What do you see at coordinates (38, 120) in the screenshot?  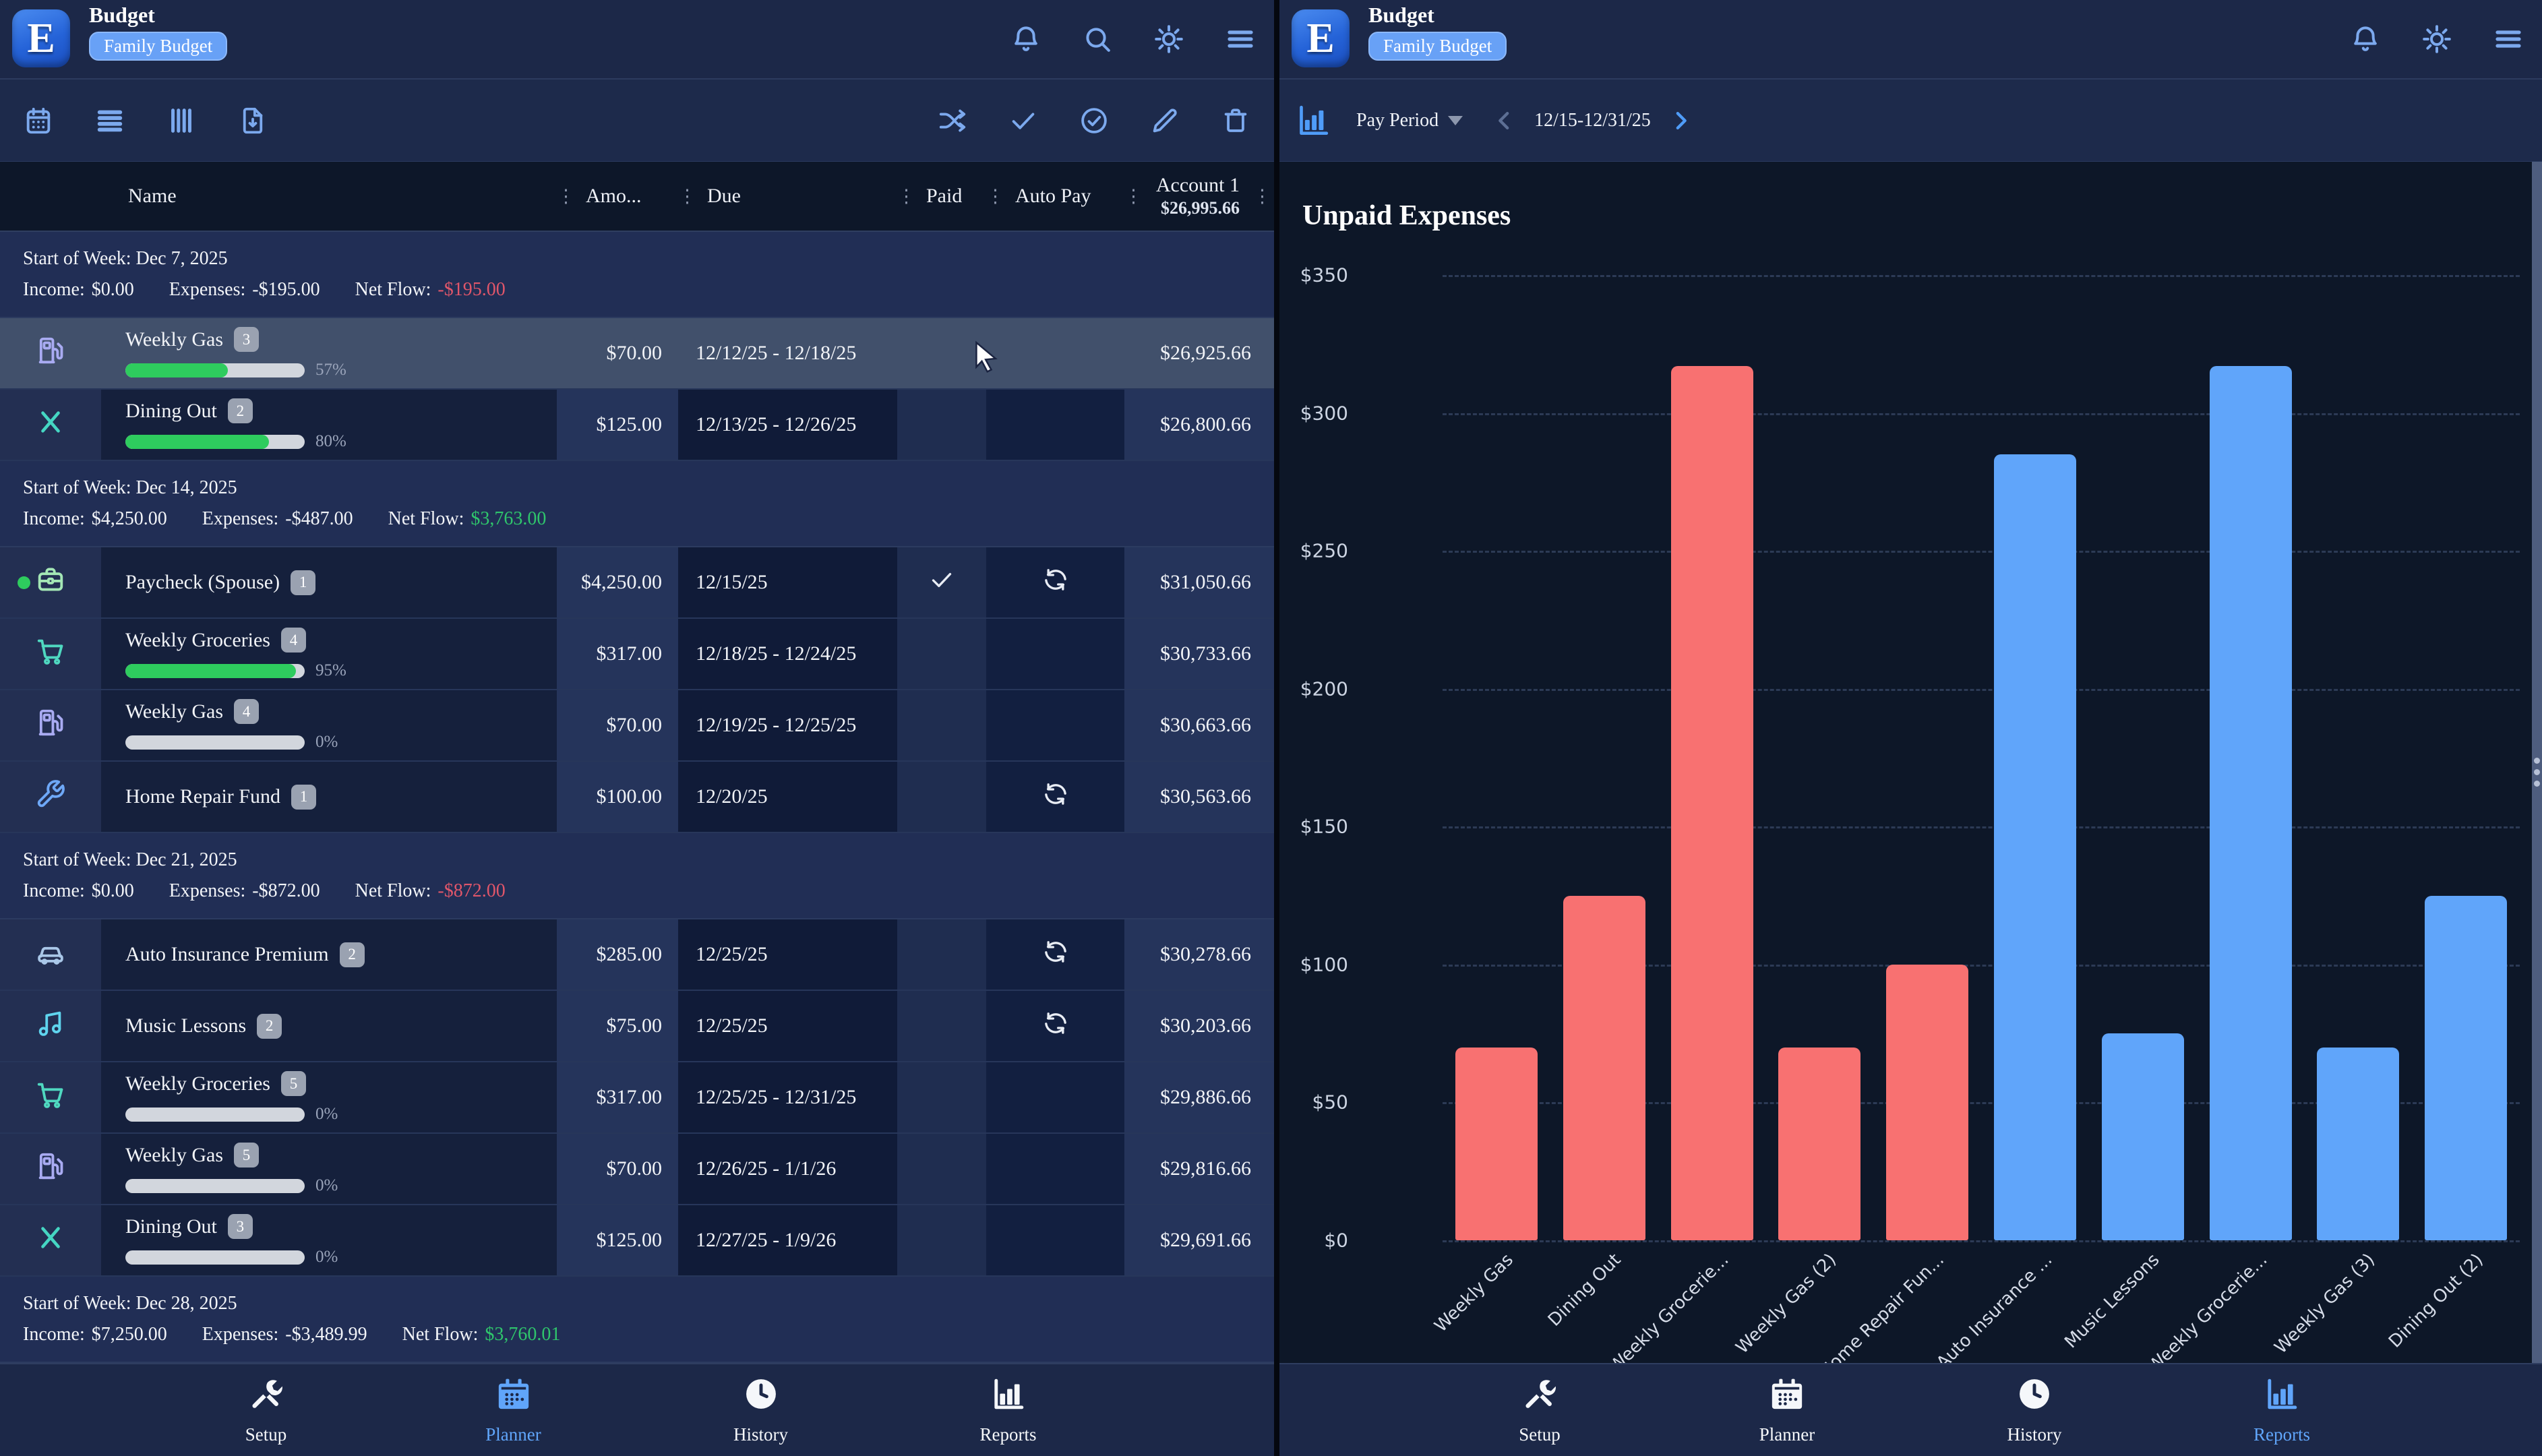 I see `calendar-view-icon` at bounding box center [38, 120].